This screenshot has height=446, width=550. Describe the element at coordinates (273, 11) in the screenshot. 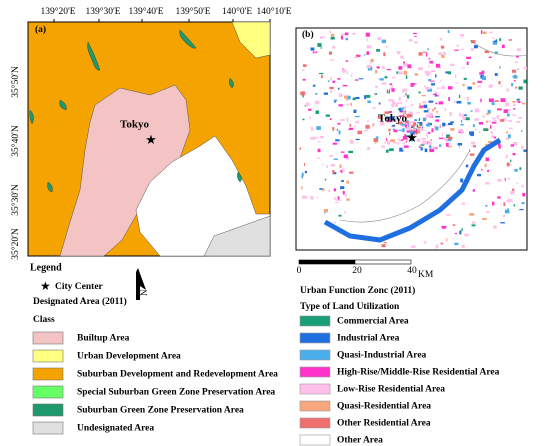

I see `lon-label: 140°10'E` at that location.